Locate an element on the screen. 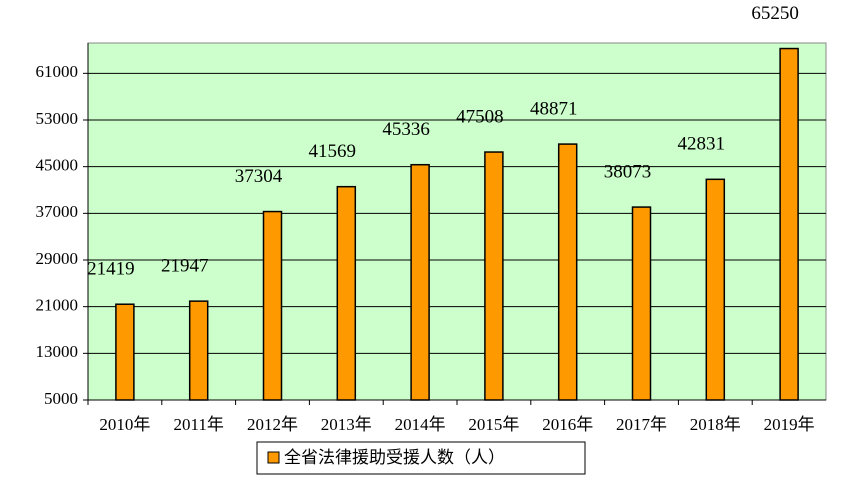  legend-box is located at coordinates (421, 458).